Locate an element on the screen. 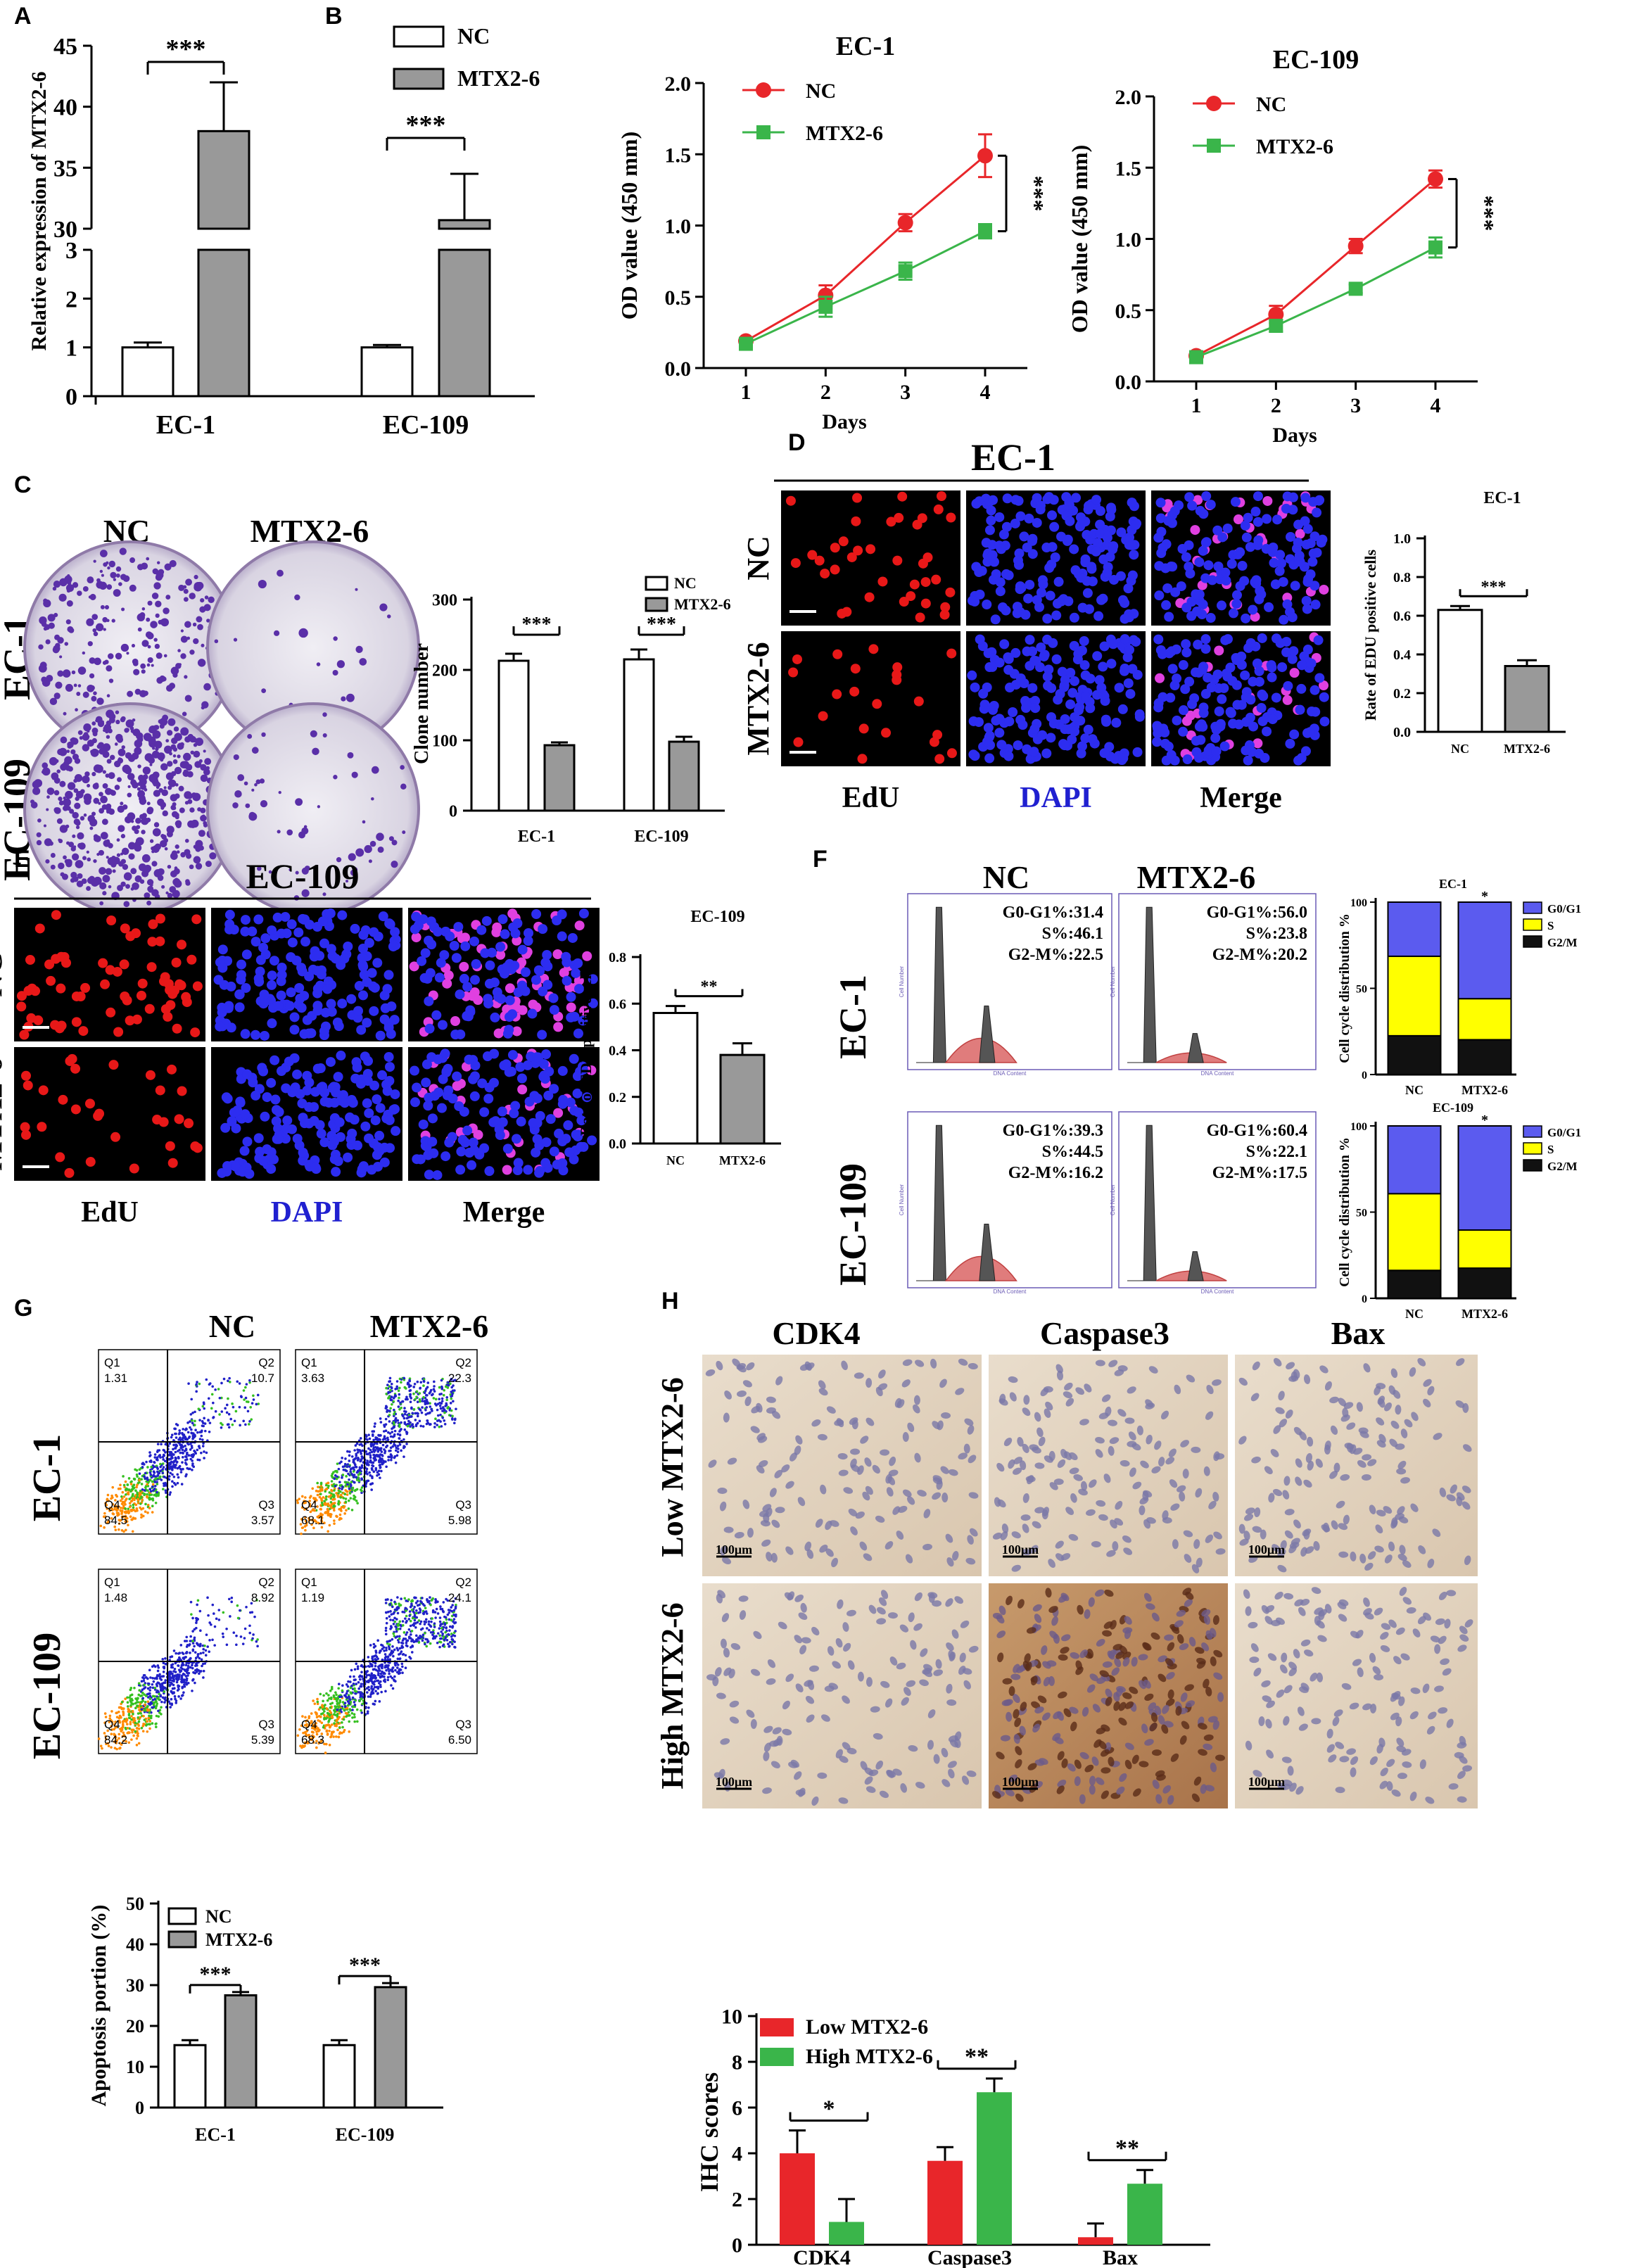 This screenshot has height=2268, width=1636. a-ytick-label: 45 is located at coordinates (65, 47).